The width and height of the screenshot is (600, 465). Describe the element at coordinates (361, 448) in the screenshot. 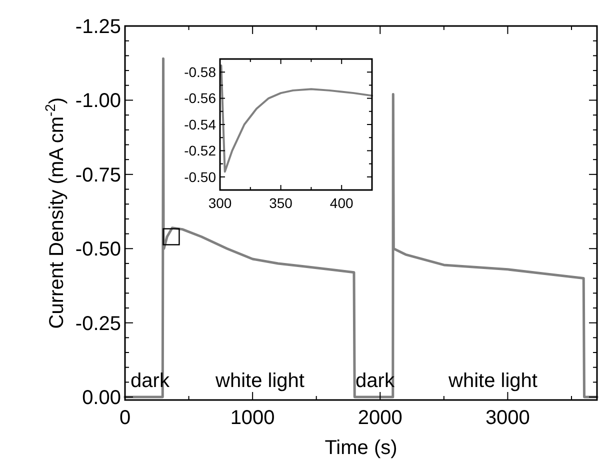

I see `x-axis-title: Time (s)` at that location.